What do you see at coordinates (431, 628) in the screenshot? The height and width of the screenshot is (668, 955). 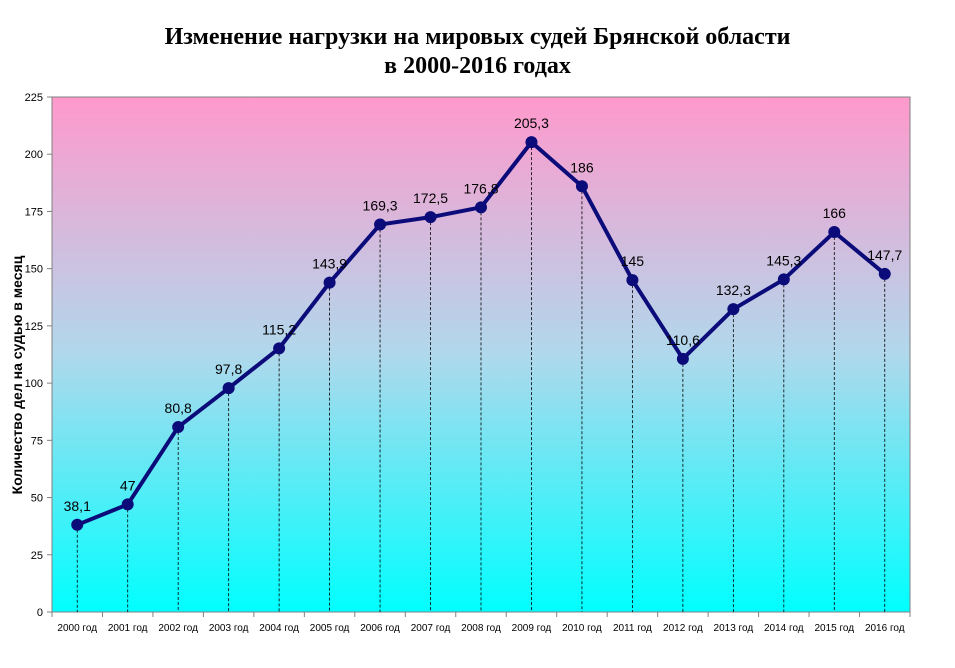 I see `x-tick-label: 2007 год` at bounding box center [431, 628].